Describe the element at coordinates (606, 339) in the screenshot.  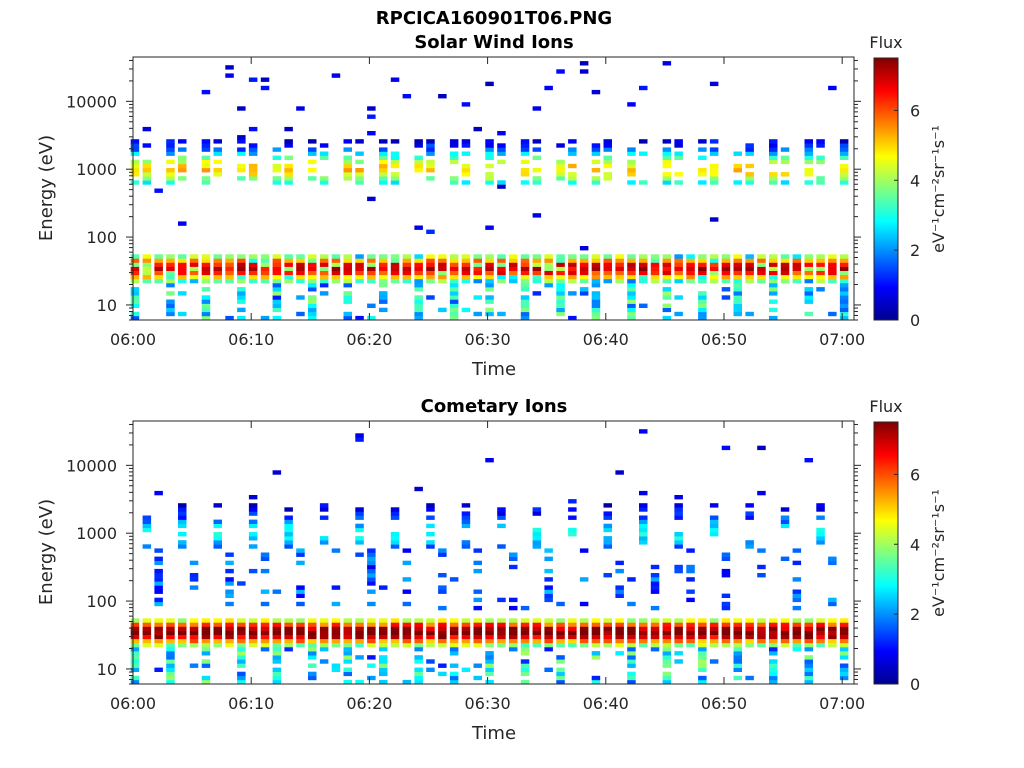
I see `x-tick-label: 06:40` at that location.